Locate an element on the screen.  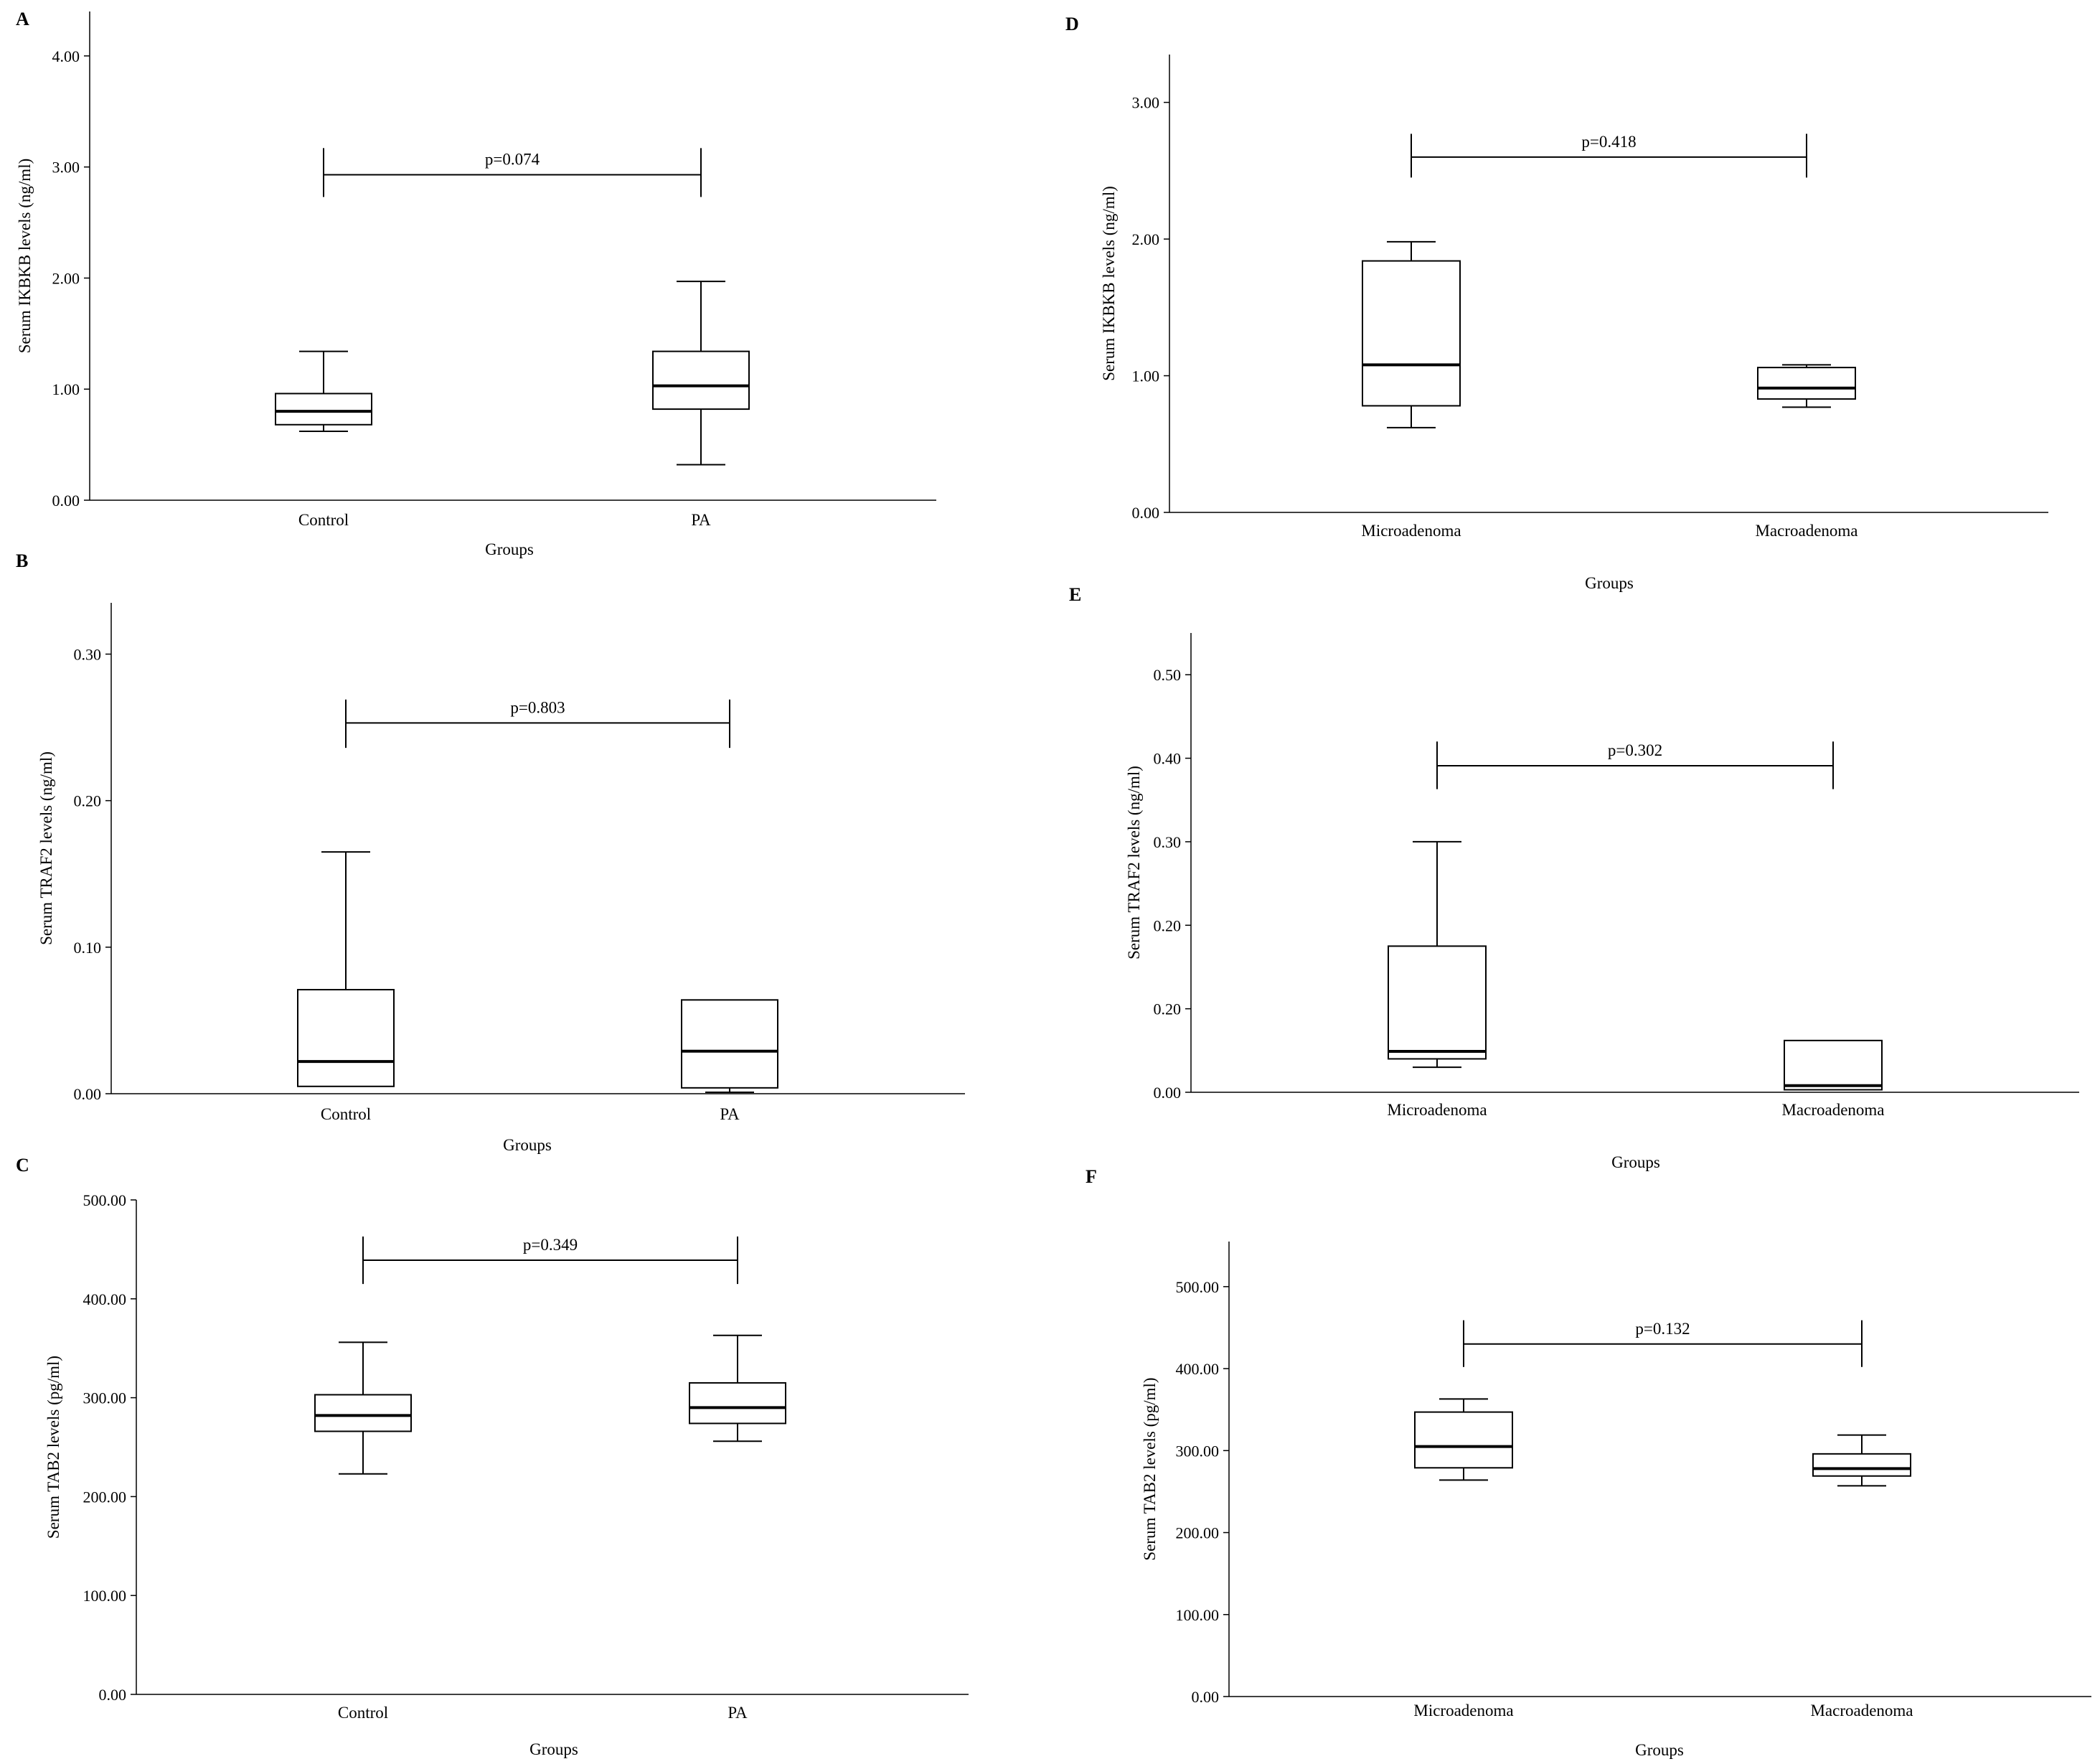
y-tick-label: 3.00 is located at coordinates (66, 168).